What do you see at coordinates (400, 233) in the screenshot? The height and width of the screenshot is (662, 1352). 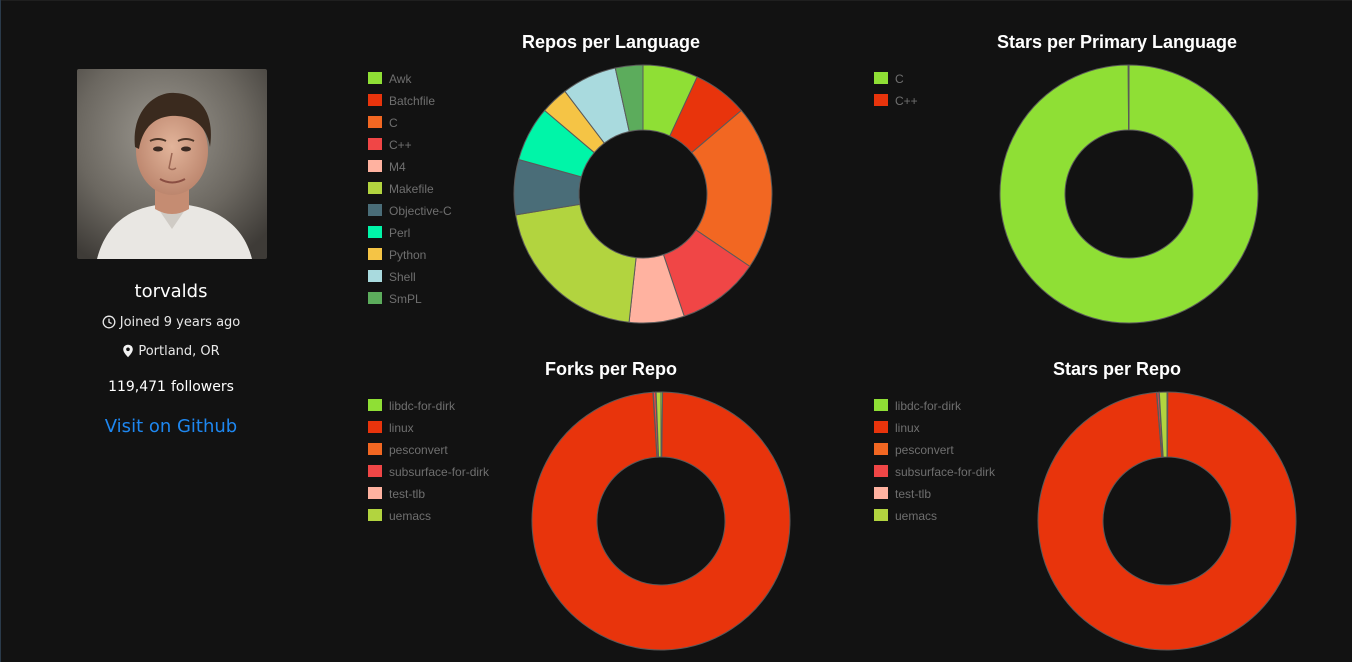 I see `legend-label: Perl` at bounding box center [400, 233].